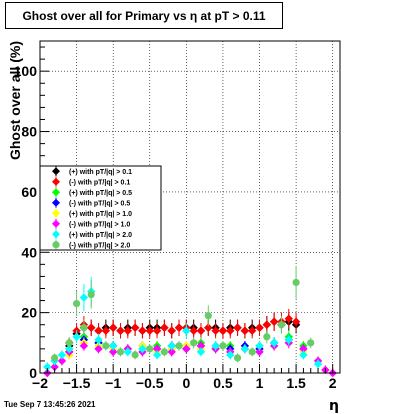  I want to click on legend-label: (+) with pT/|q| > 2.0, so click(100, 235).